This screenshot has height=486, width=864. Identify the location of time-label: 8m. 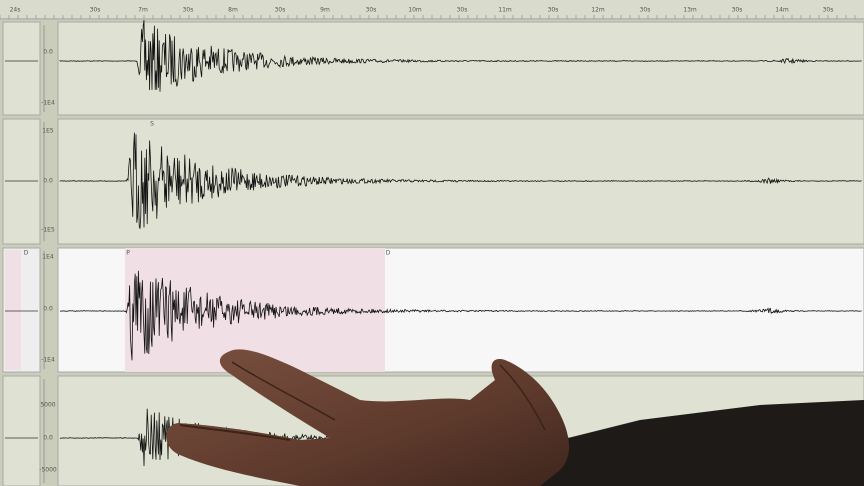
(233, 10).